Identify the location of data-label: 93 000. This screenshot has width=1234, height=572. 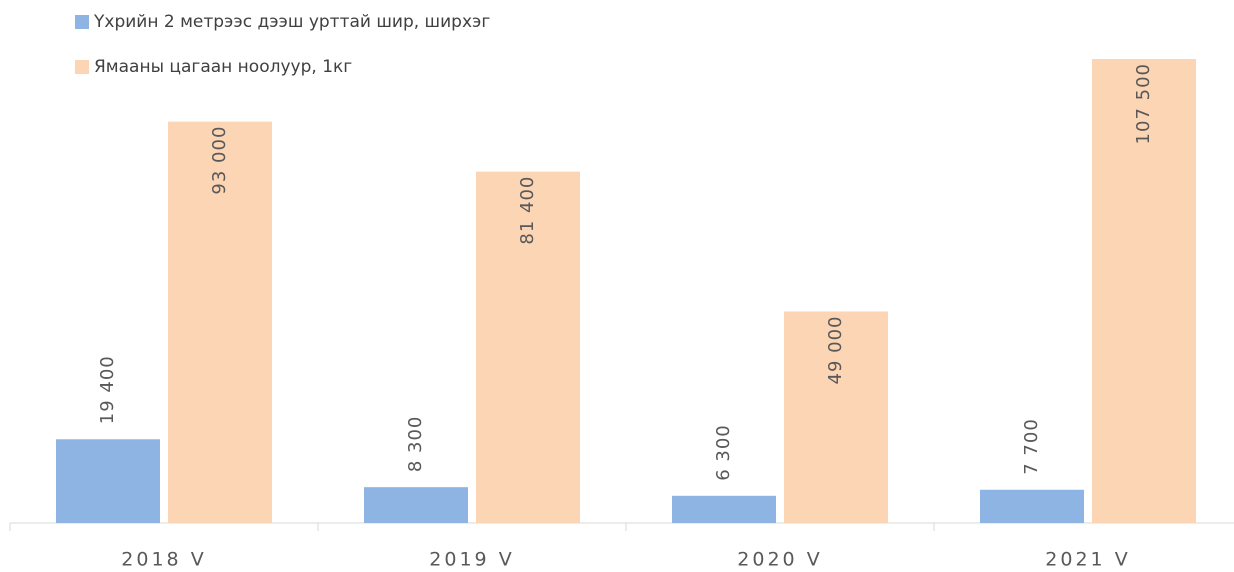
(219, 160).